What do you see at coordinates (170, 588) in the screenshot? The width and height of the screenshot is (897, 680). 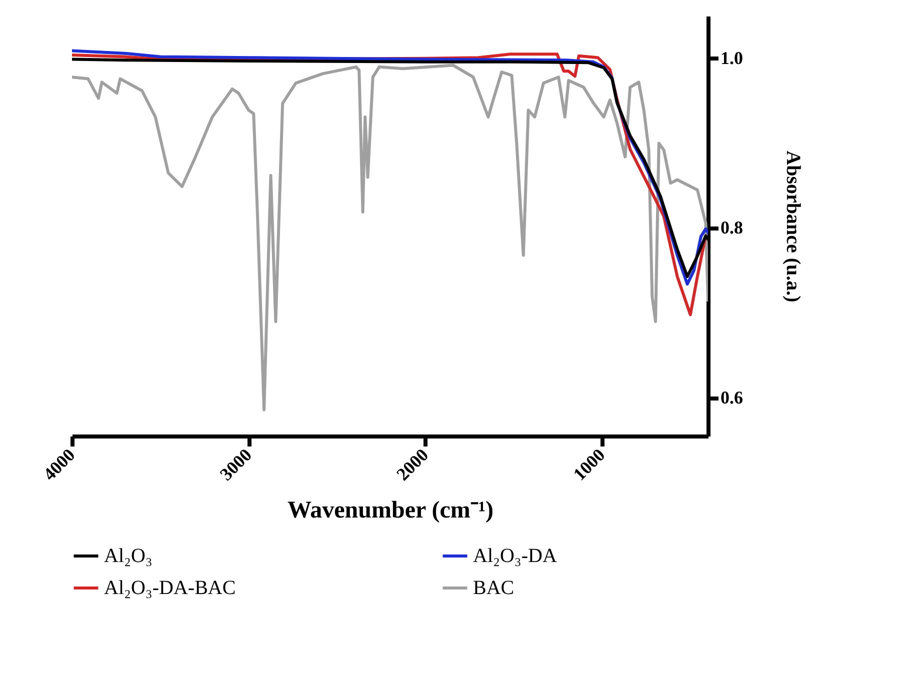 I see `legend-label: Al₂O₃-DA-BAC` at bounding box center [170, 588].